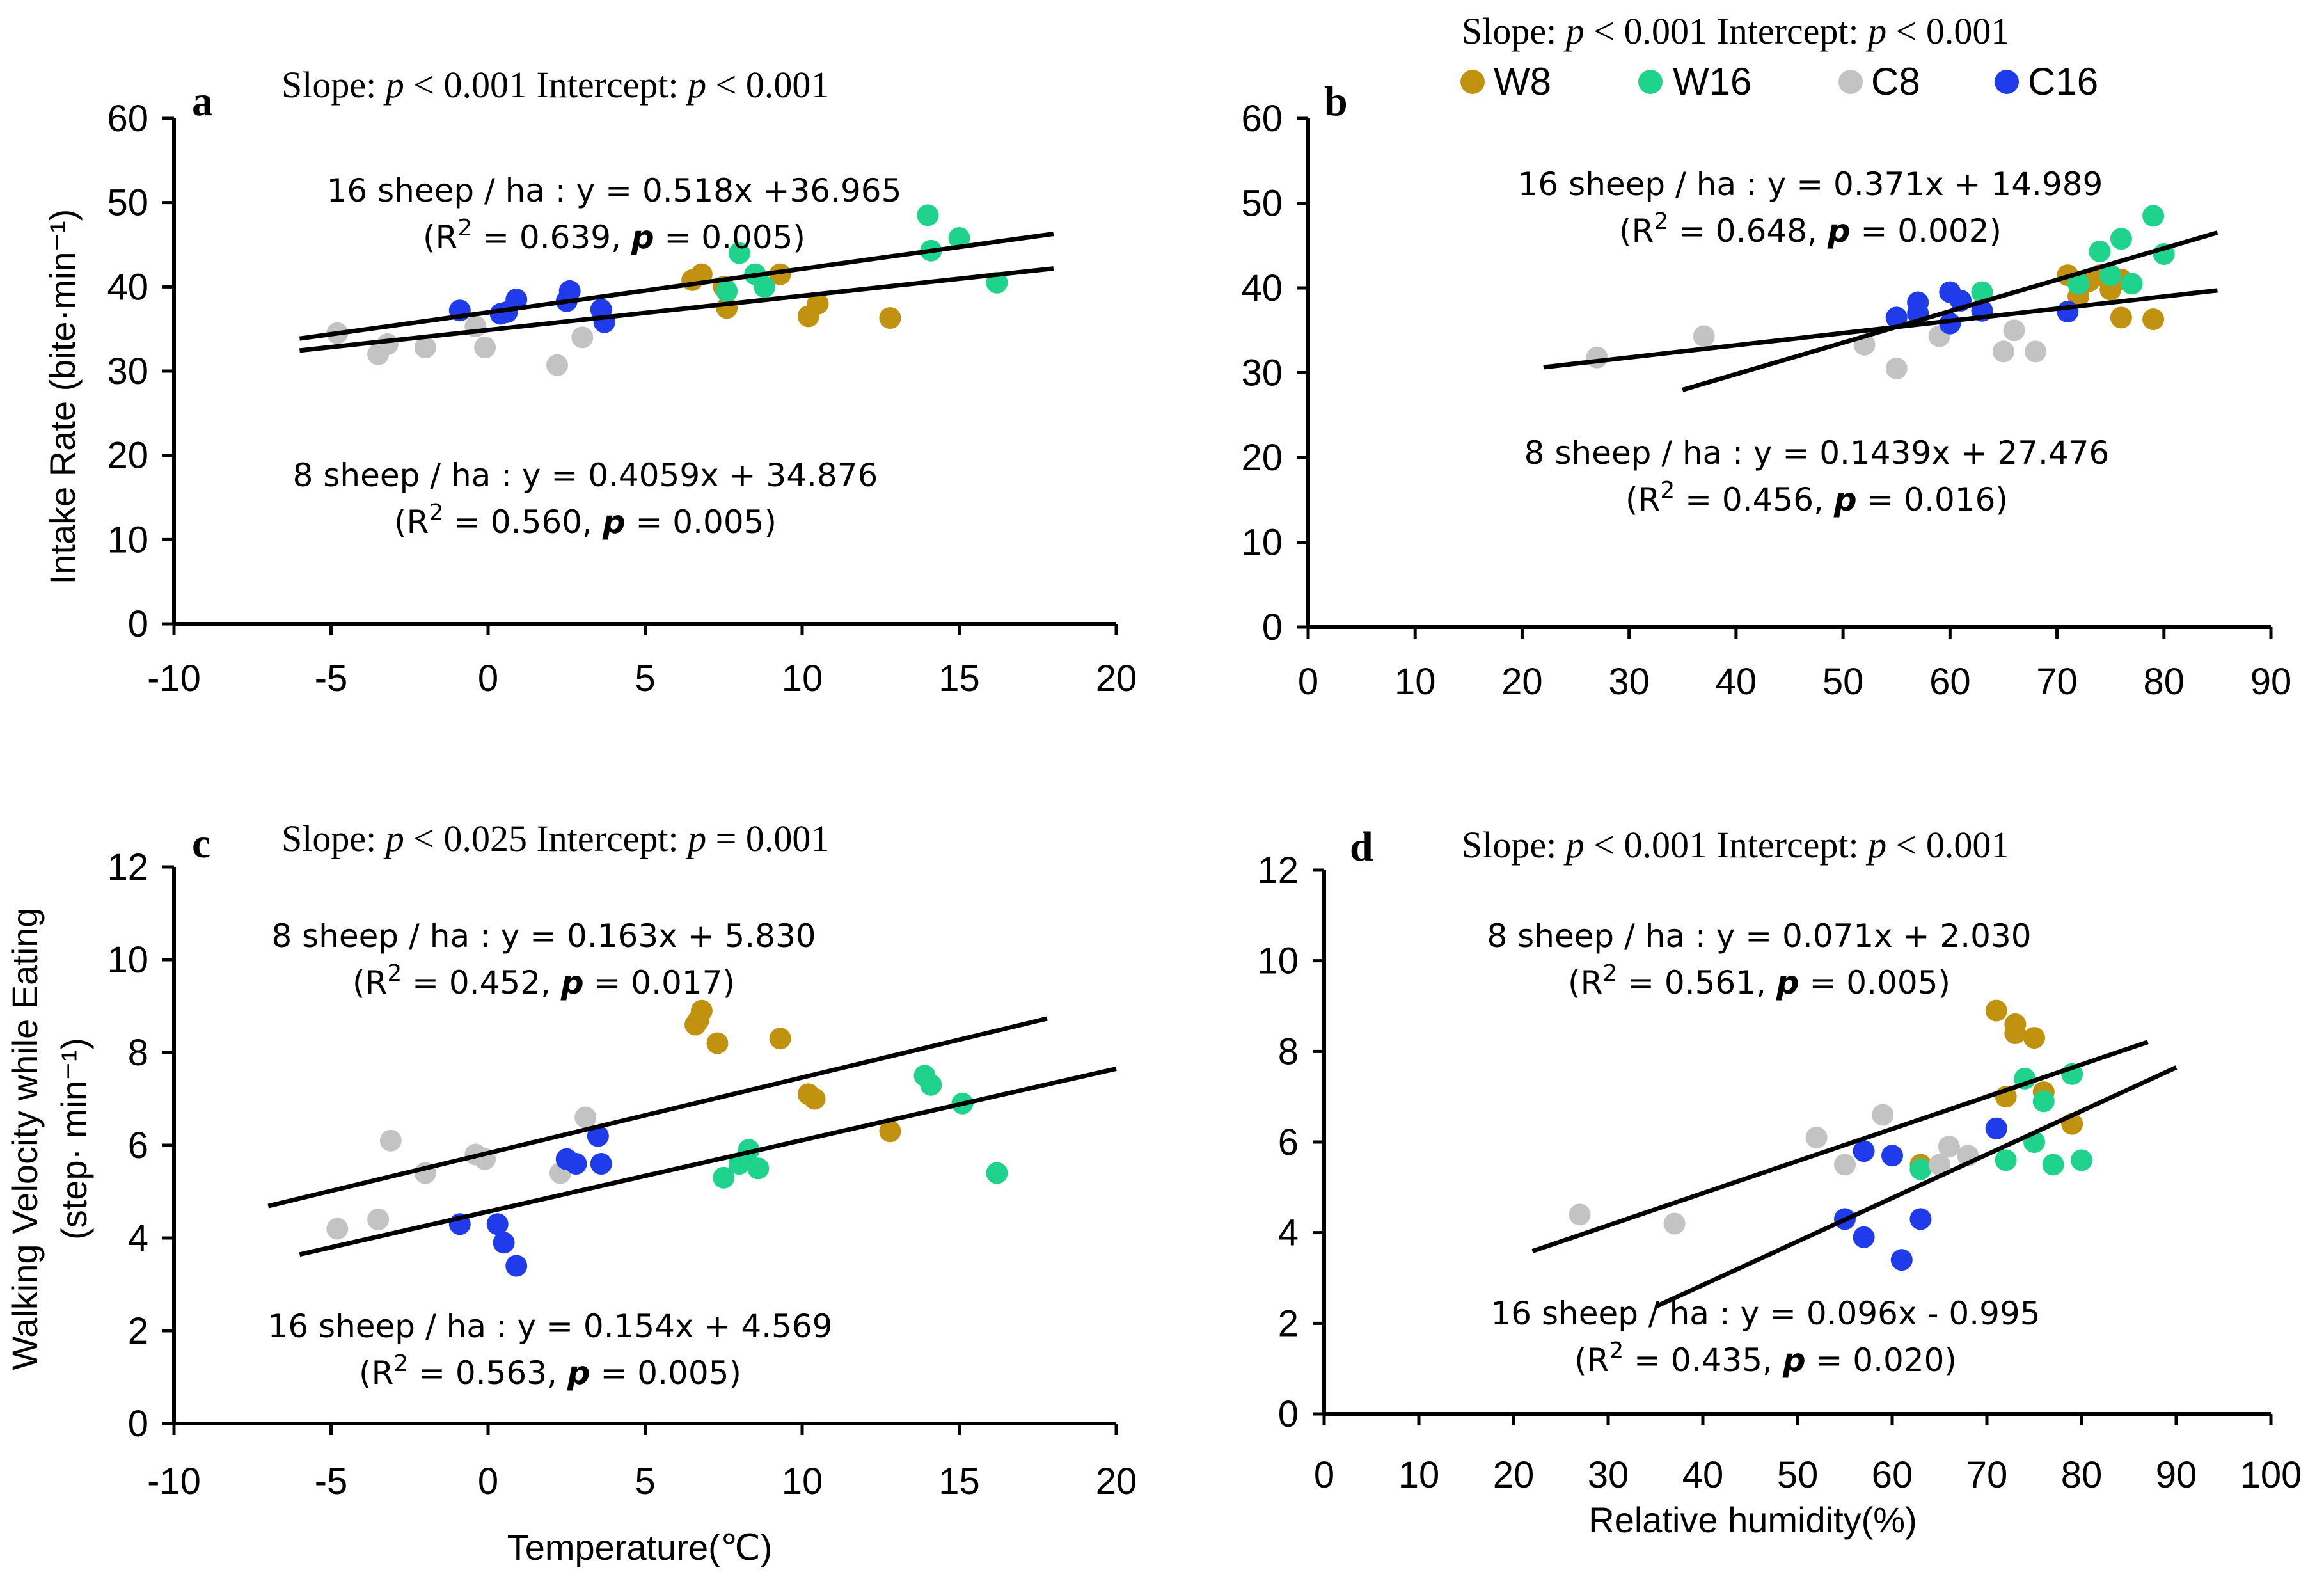 This screenshot has height=1579, width=2324. What do you see at coordinates (1336, 101) in the screenshot?
I see `panel-label: b` at bounding box center [1336, 101].